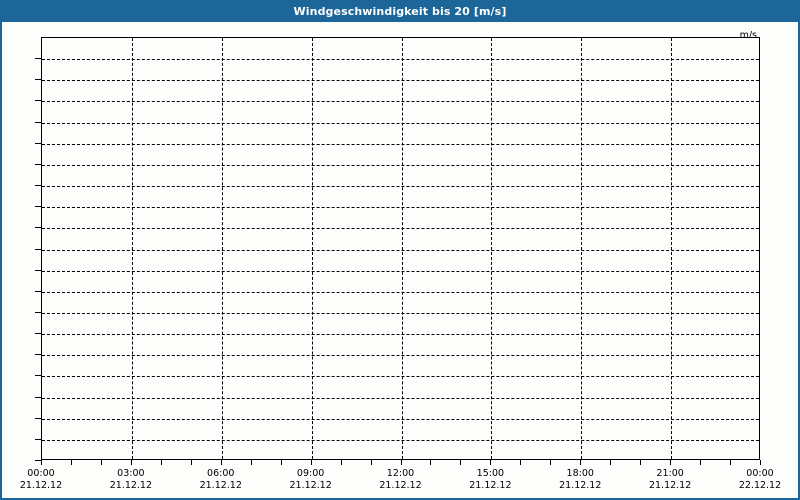  What do you see at coordinates (580, 473) in the screenshot?
I see `x-axis-tick-time: 18:00` at bounding box center [580, 473].